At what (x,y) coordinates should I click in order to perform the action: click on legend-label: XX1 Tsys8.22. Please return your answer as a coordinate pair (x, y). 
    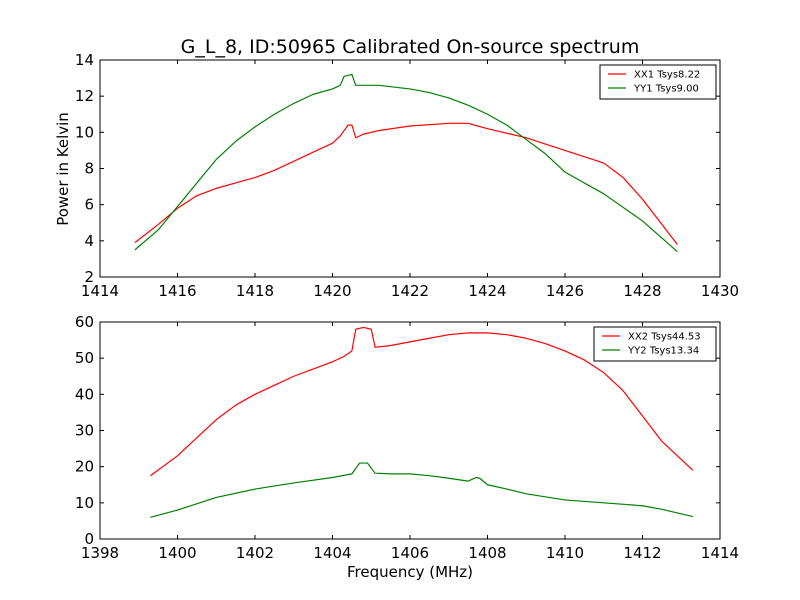
    Looking at the image, I should click on (667, 75).